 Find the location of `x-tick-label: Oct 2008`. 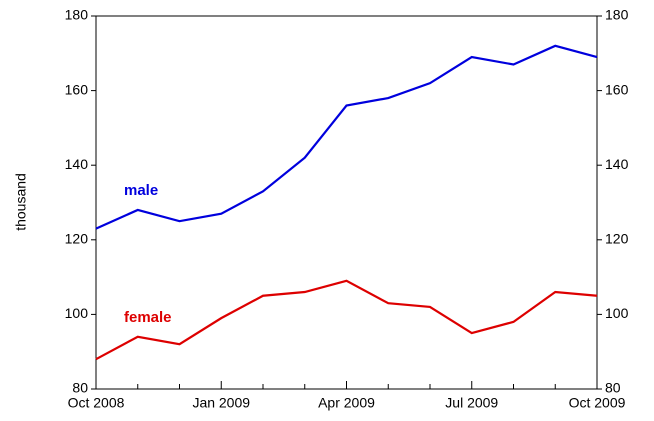

x-tick-label: Oct 2008 is located at coordinates (96, 403).